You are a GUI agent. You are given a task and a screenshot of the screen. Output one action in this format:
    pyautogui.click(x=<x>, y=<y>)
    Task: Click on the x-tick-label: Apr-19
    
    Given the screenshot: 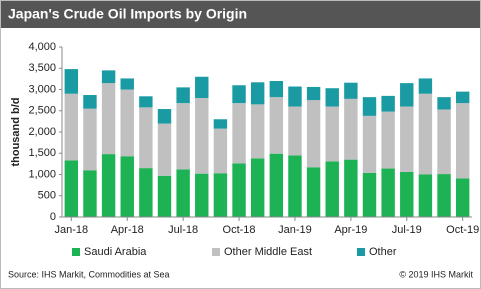 What is the action you would take?
    pyautogui.click(x=350, y=230)
    